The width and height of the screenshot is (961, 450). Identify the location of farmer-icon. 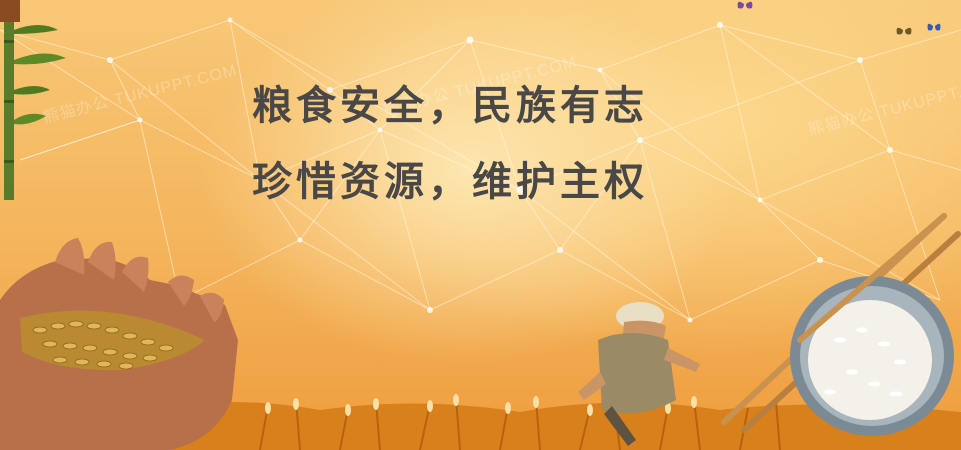
(639, 374).